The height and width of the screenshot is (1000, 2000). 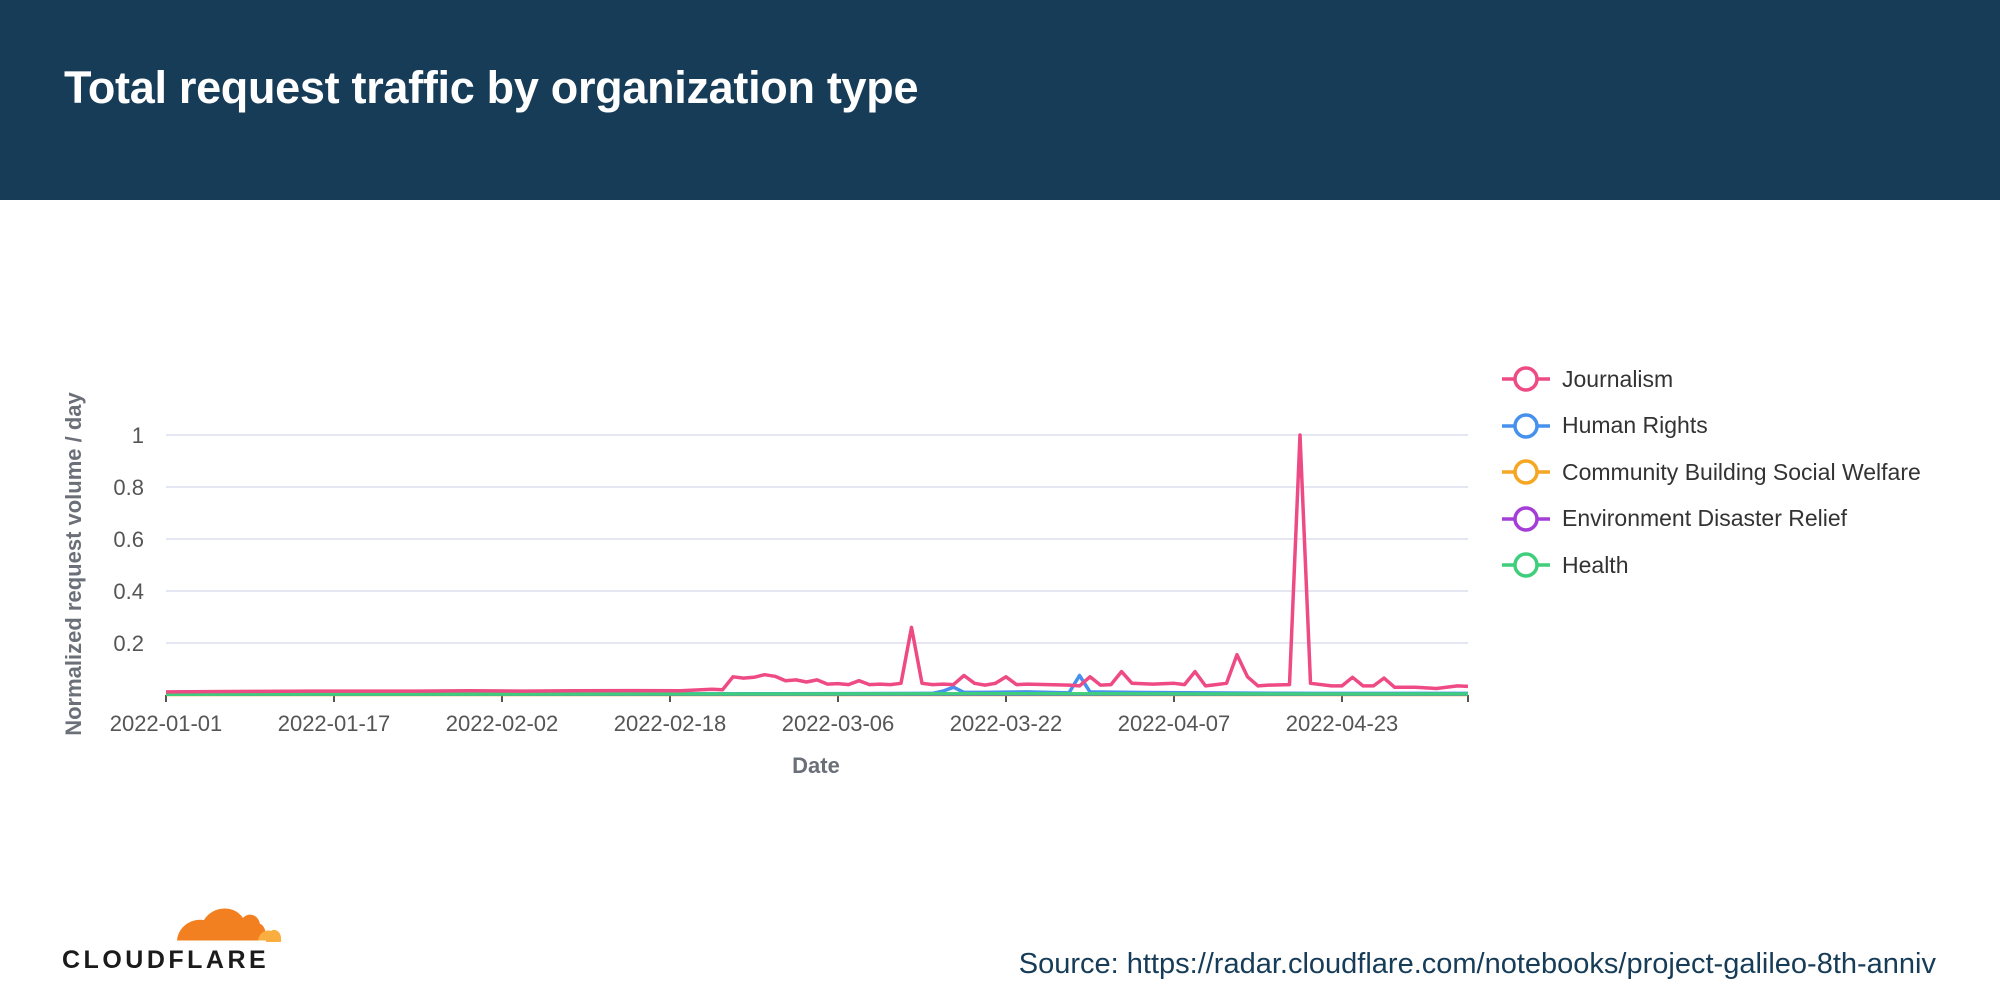 I want to click on x-tick-label: 2022-02-02, so click(x=502, y=723).